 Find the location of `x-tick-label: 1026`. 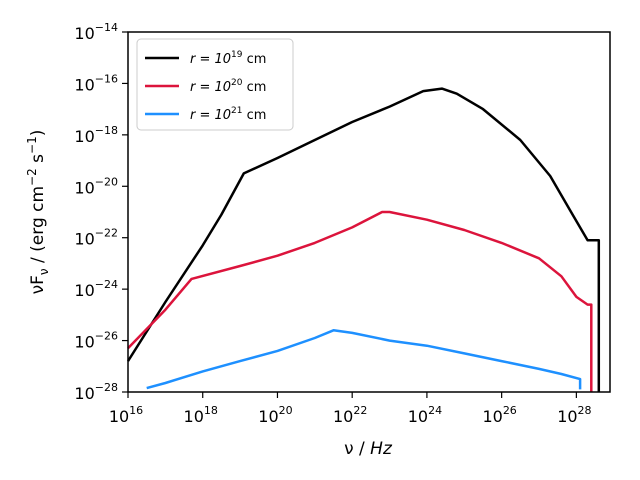

x-tick-label: 1026 is located at coordinates (499, 415).